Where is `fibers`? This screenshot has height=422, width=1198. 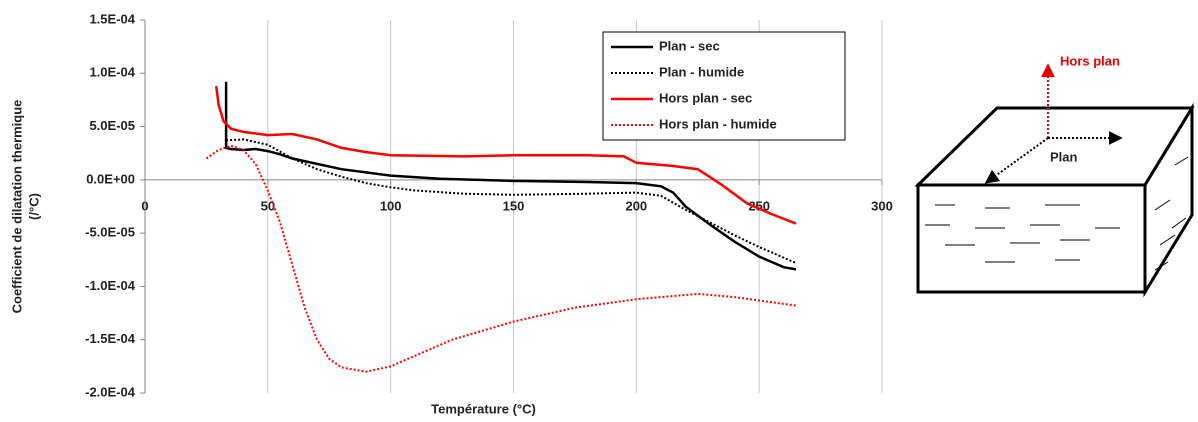
fibers is located at coordinates (1057, 213).